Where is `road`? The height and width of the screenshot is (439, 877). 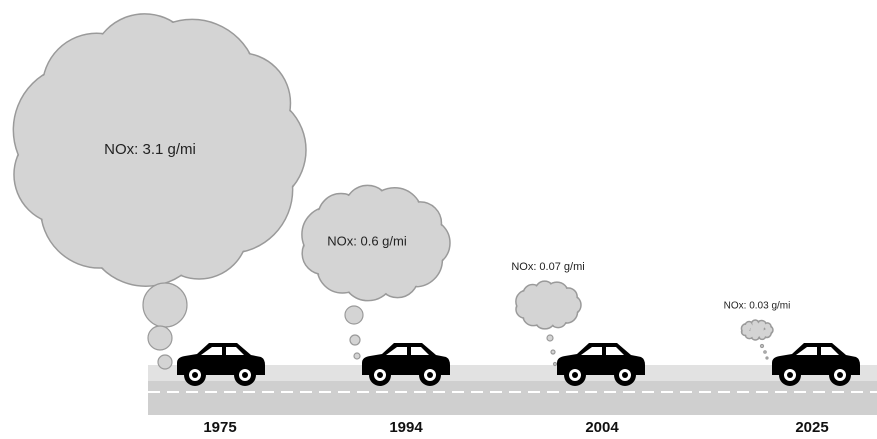
road is located at coordinates (512, 390).